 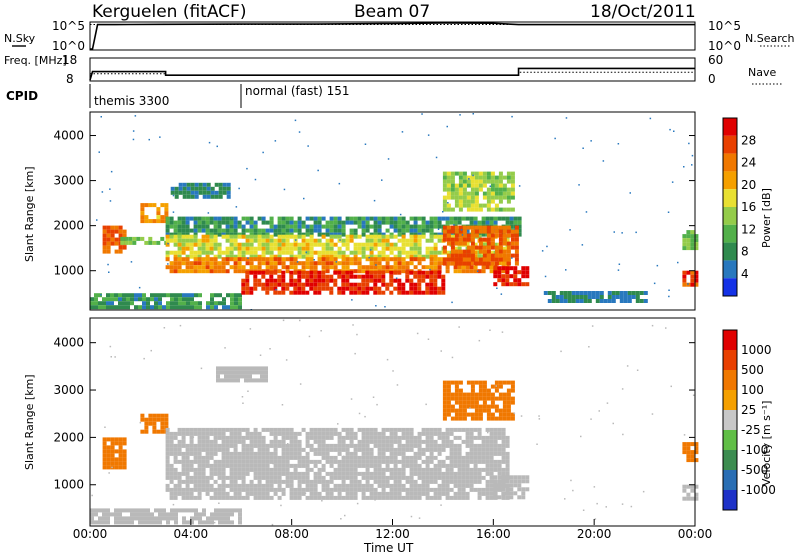 I want to click on colorbar-swatch, so click(x=730, y=380).